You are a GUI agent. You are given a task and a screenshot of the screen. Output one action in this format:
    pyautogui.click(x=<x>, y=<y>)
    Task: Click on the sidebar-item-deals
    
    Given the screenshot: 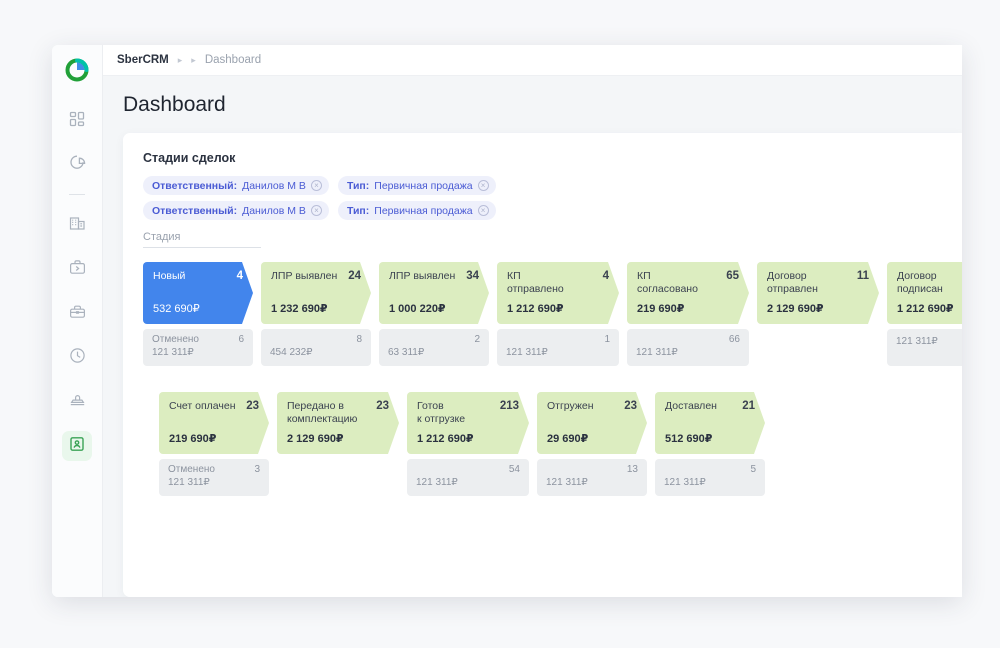 What is the action you would take?
    pyautogui.click(x=77, y=270)
    